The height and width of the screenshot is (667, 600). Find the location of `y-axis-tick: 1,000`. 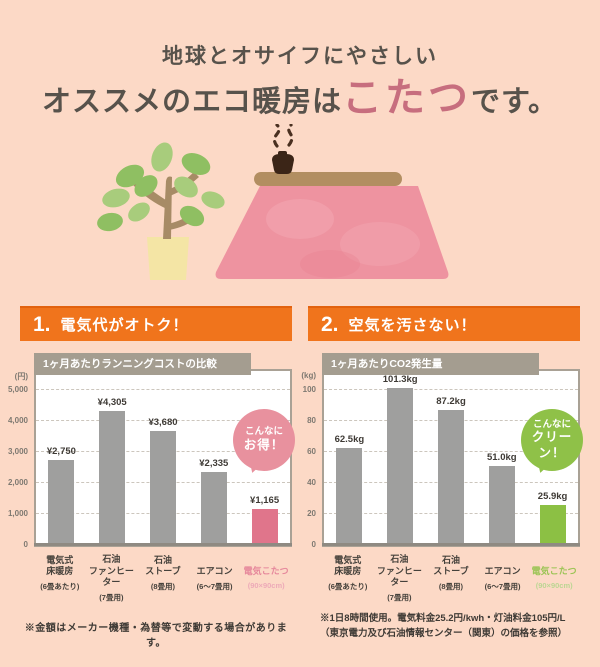

y-axis-tick: 1,000 is located at coordinates (17, 513).